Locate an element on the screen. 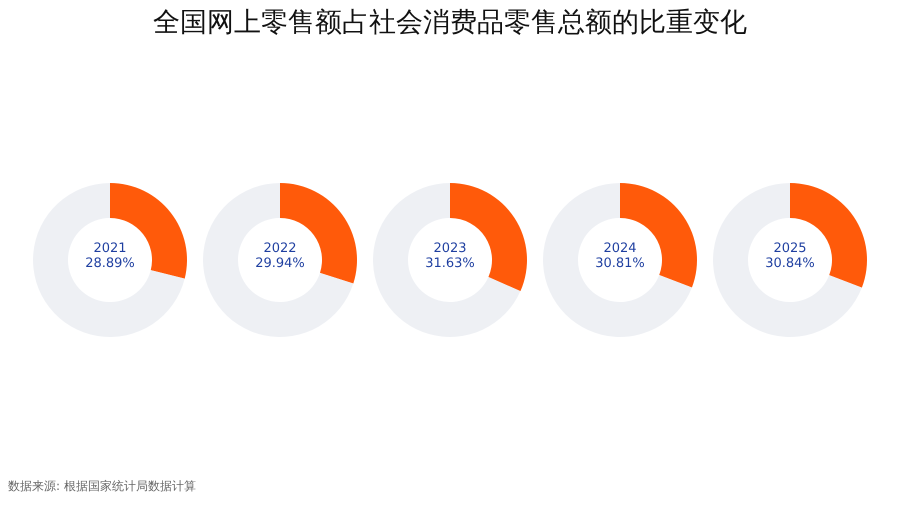 The height and width of the screenshot is (507, 900). text: 29.94% is located at coordinates (280, 263).